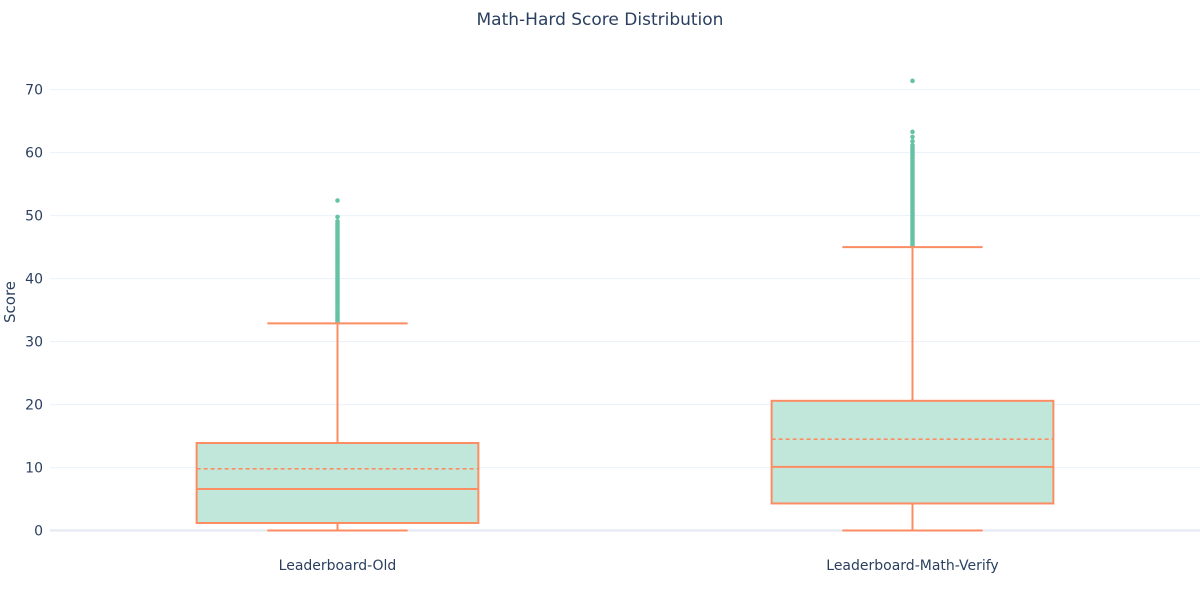 The height and width of the screenshot is (600, 1200). What do you see at coordinates (34, 280) in the screenshot?
I see `y-tick-label: 40` at bounding box center [34, 280].